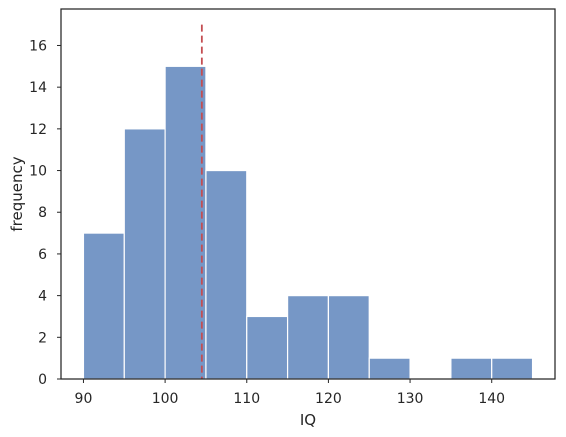 The height and width of the screenshot is (437, 566). I want to click on x-tick-label: 120, so click(328, 399).